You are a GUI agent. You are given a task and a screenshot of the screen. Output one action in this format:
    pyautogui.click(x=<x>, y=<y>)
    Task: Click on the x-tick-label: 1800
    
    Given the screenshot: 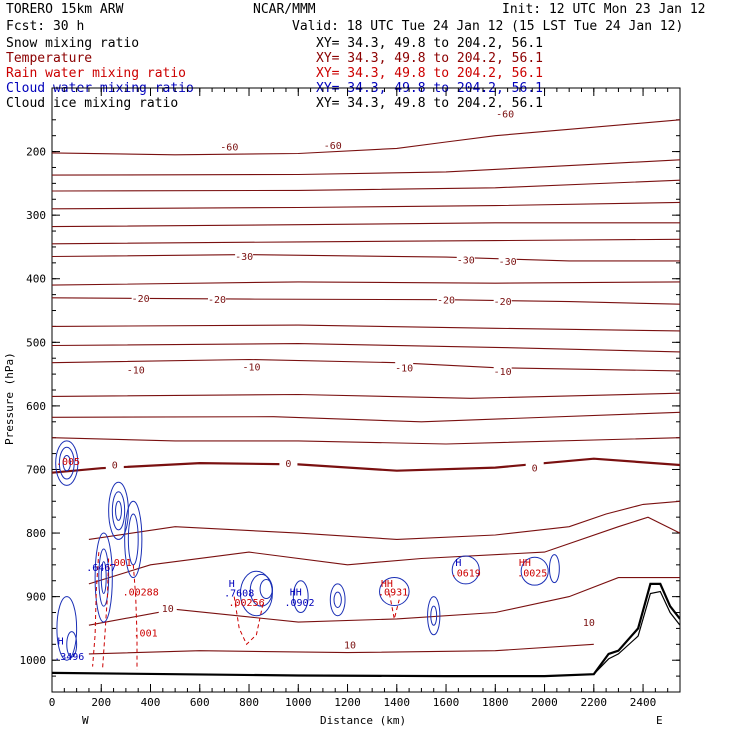 What is the action you would take?
    pyautogui.click(x=495, y=702)
    